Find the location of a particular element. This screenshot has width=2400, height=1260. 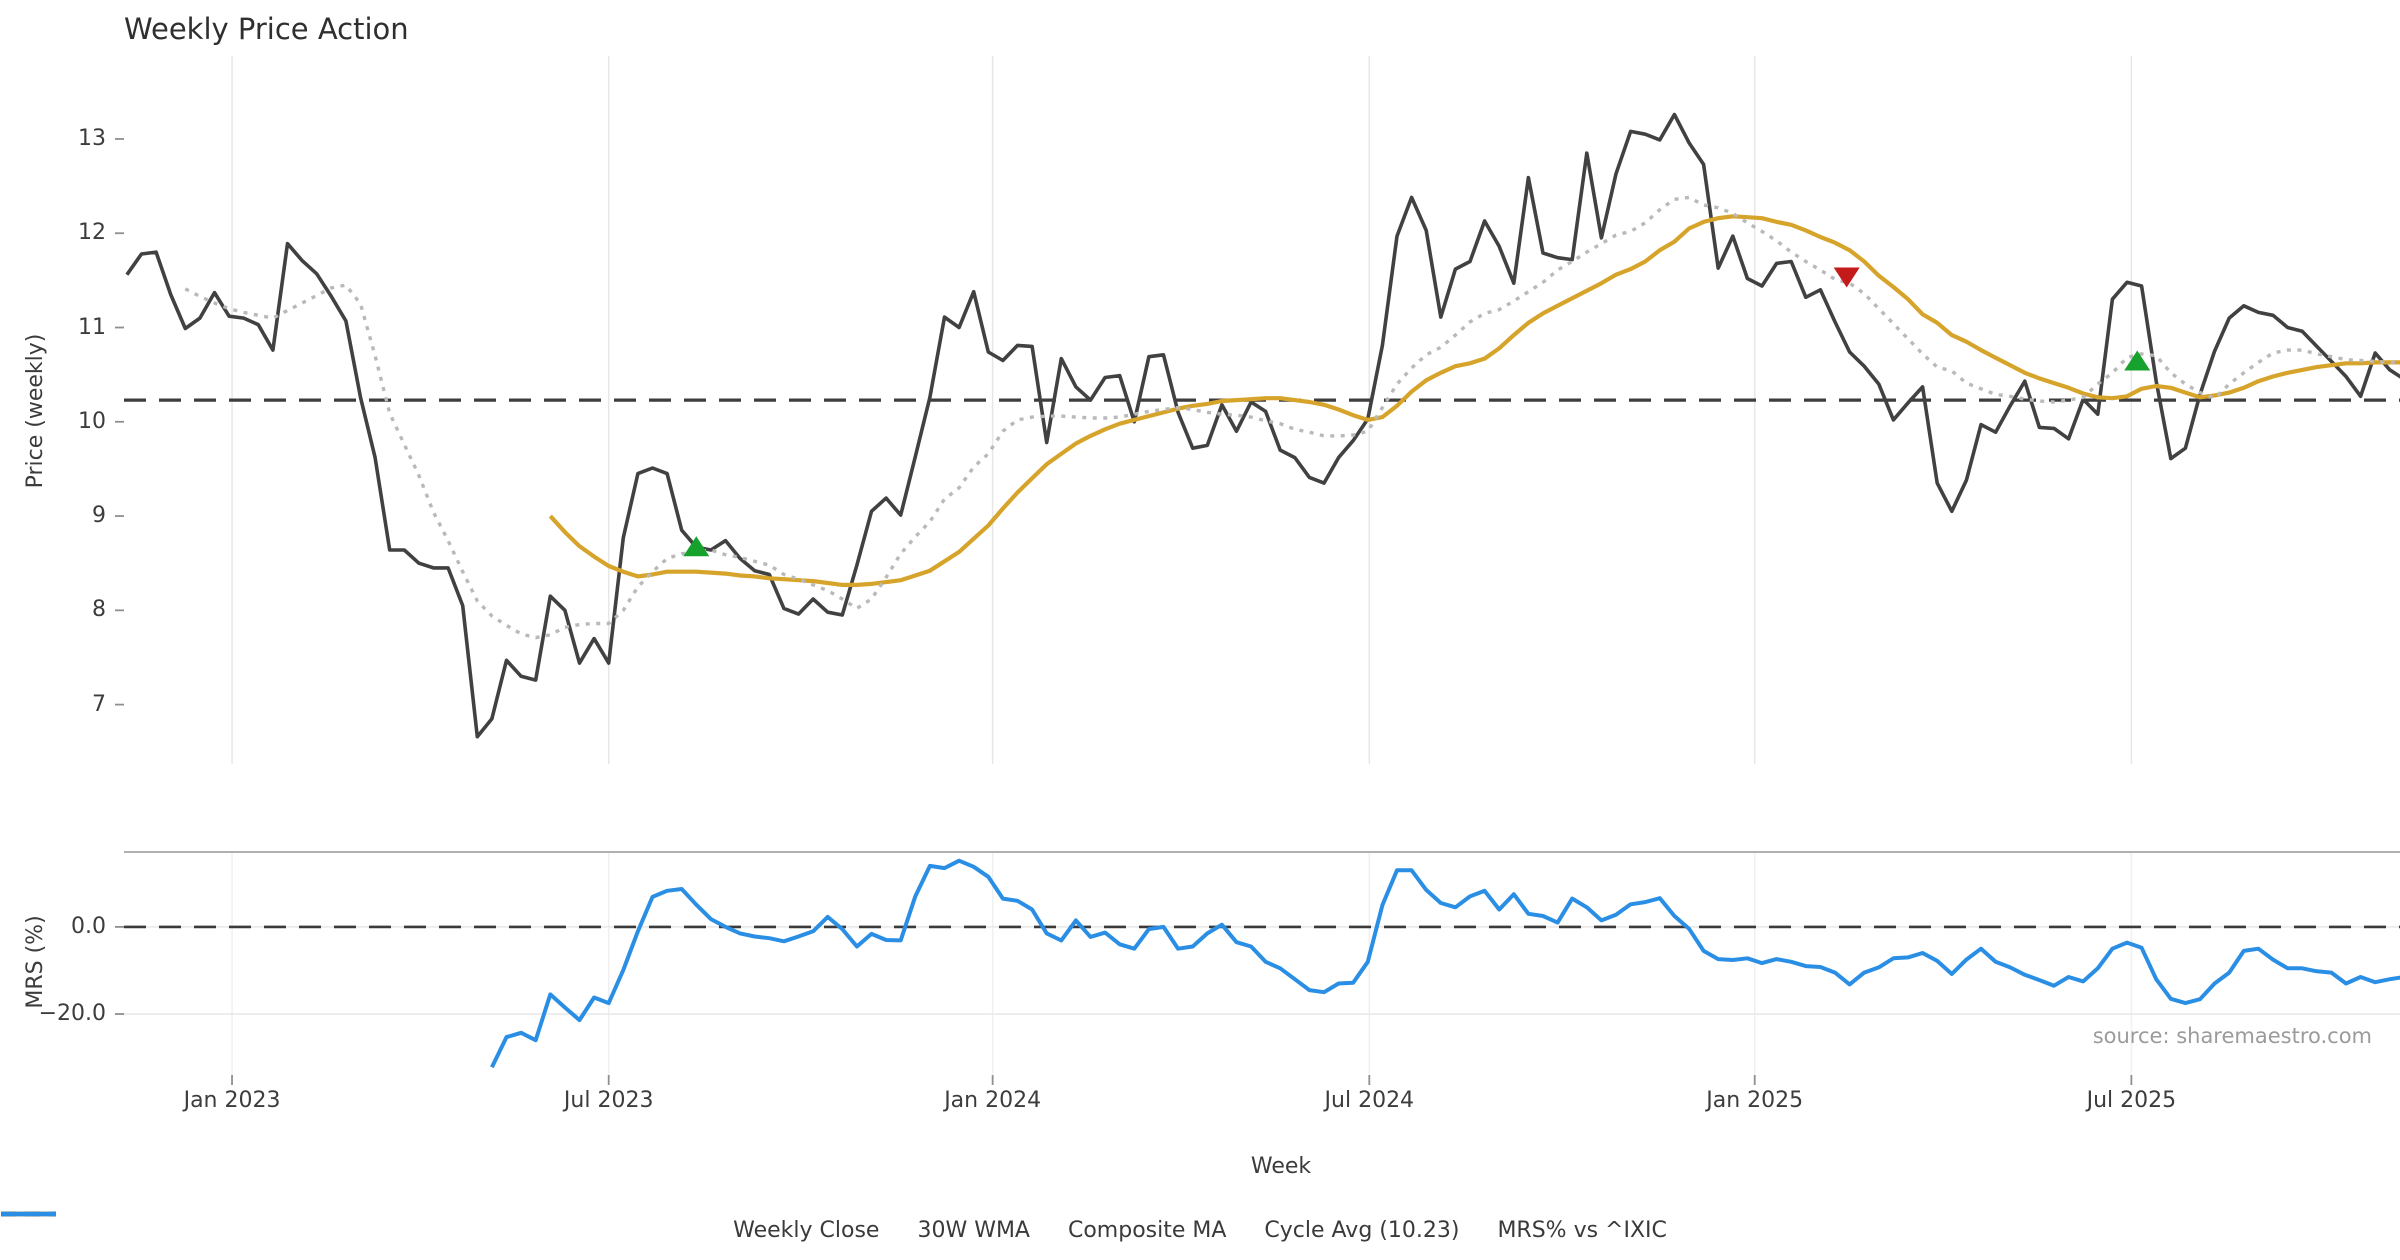

xtick-label: Jul 2024 is located at coordinates (1369, 1100).